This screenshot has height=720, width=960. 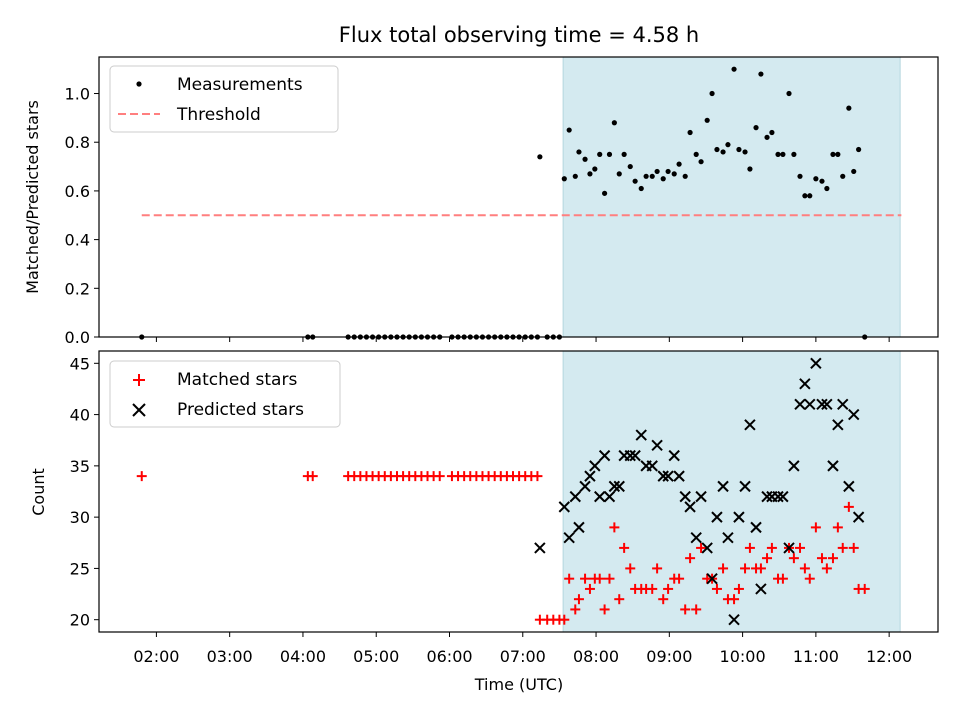 What do you see at coordinates (596, 656) in the screenshot?
I see `x-tick-label: 08:00` at bounding box center [596, 656].